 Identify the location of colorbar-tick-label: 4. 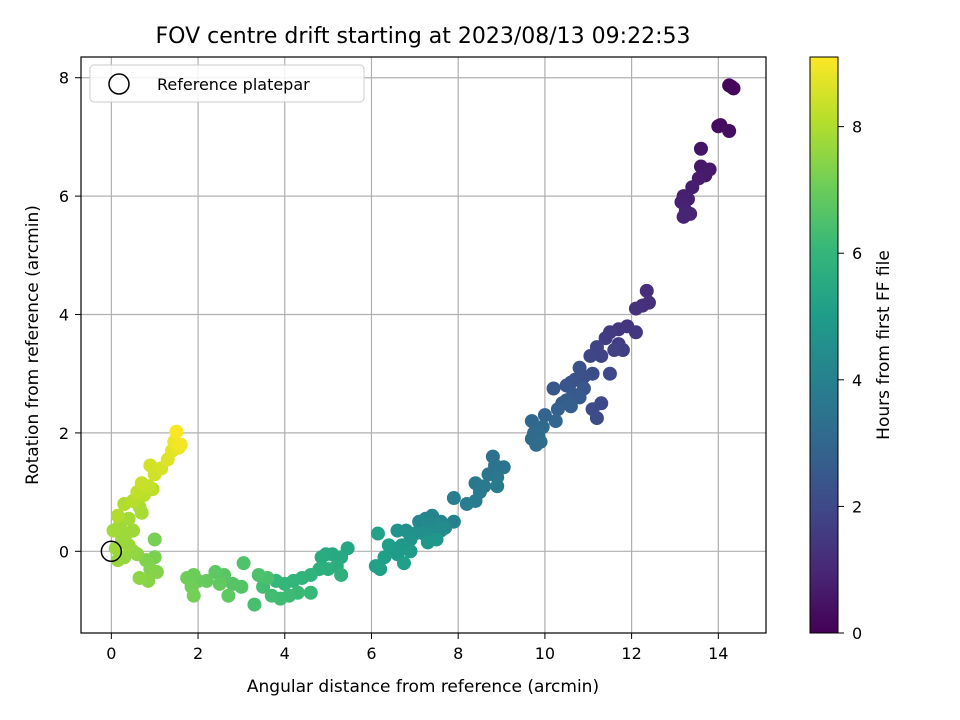
(857, 380).